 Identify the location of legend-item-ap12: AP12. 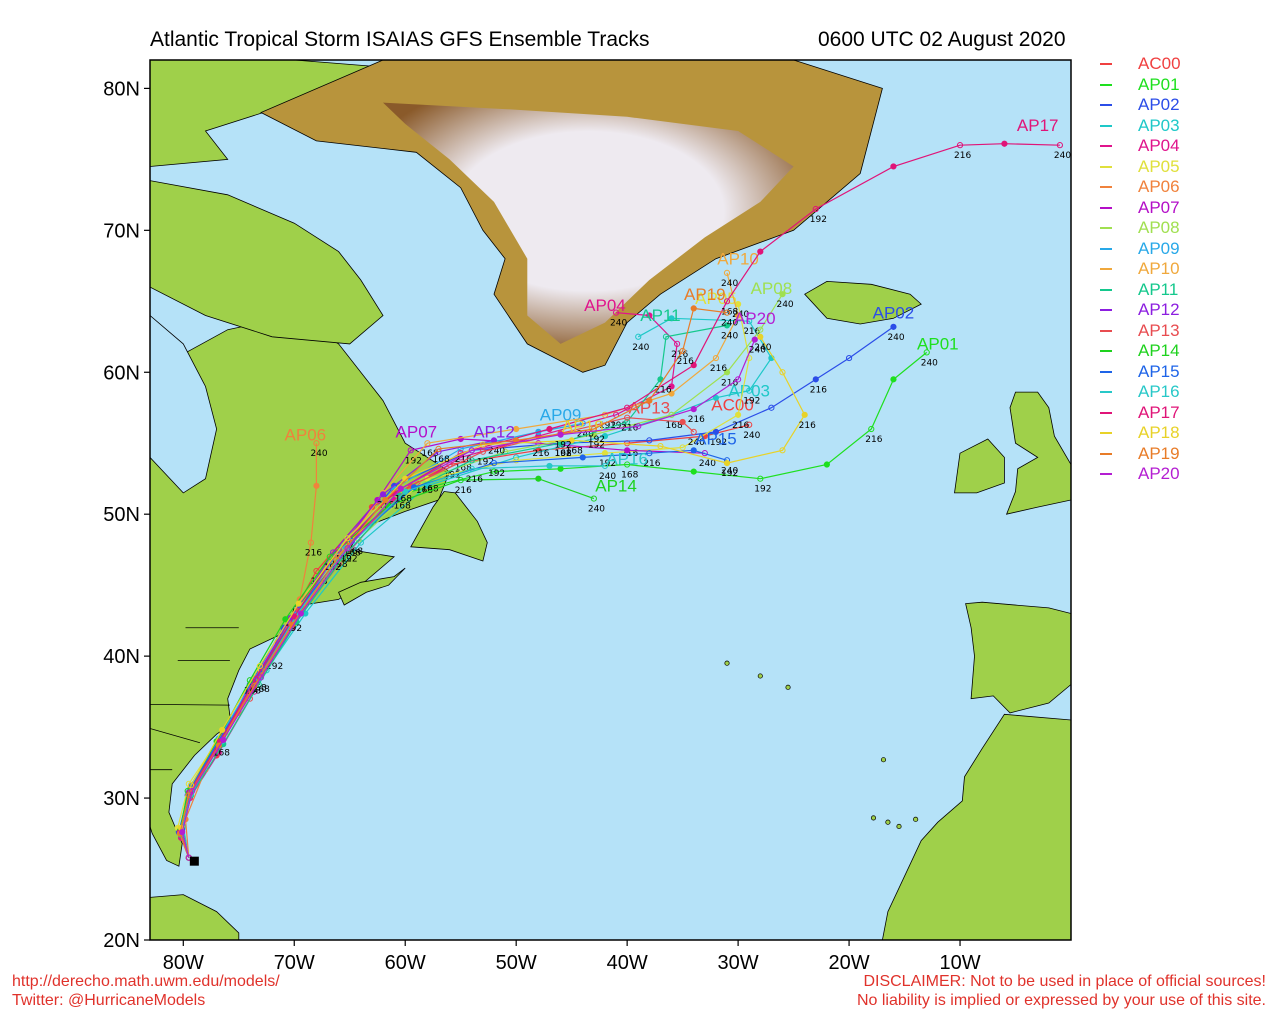
(1140, 310).